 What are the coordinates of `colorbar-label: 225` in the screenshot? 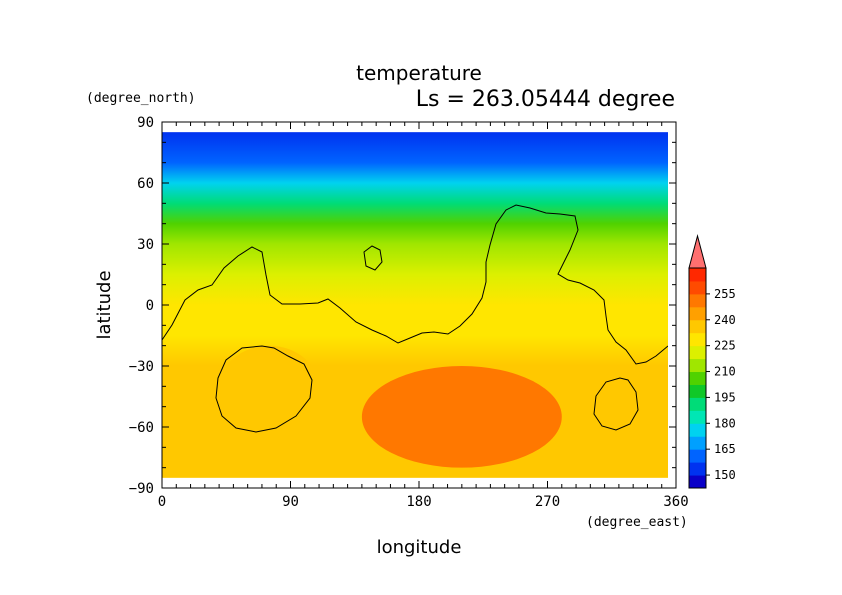 It's located at (725, 346).